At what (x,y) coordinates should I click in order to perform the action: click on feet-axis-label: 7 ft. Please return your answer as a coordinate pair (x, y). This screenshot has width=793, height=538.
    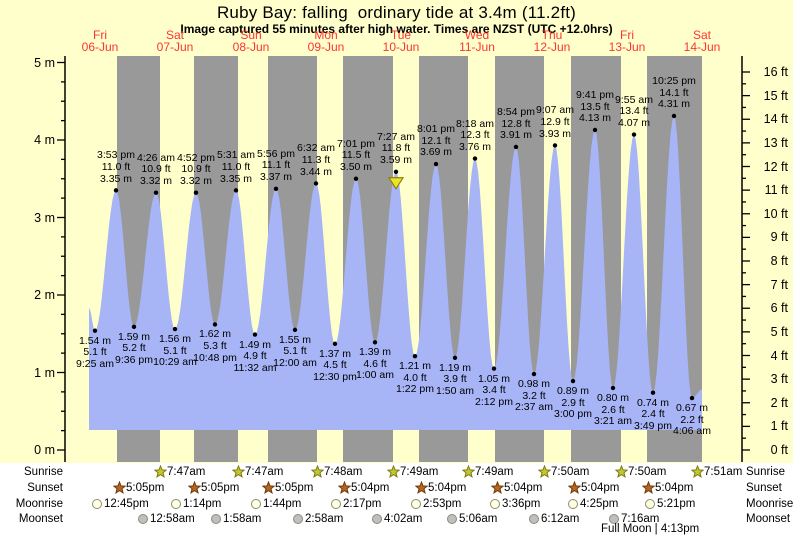
    Looking at the image, I should click on (779, 284).